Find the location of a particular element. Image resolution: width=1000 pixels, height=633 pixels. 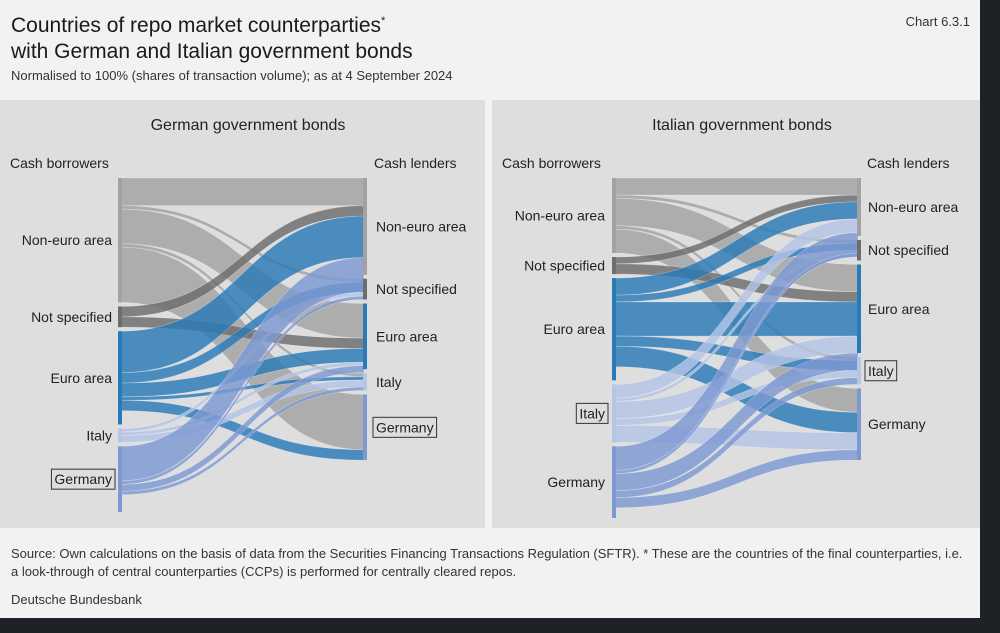

chart-number: Chart 6.3.1 is located at coordinates (937, 21).